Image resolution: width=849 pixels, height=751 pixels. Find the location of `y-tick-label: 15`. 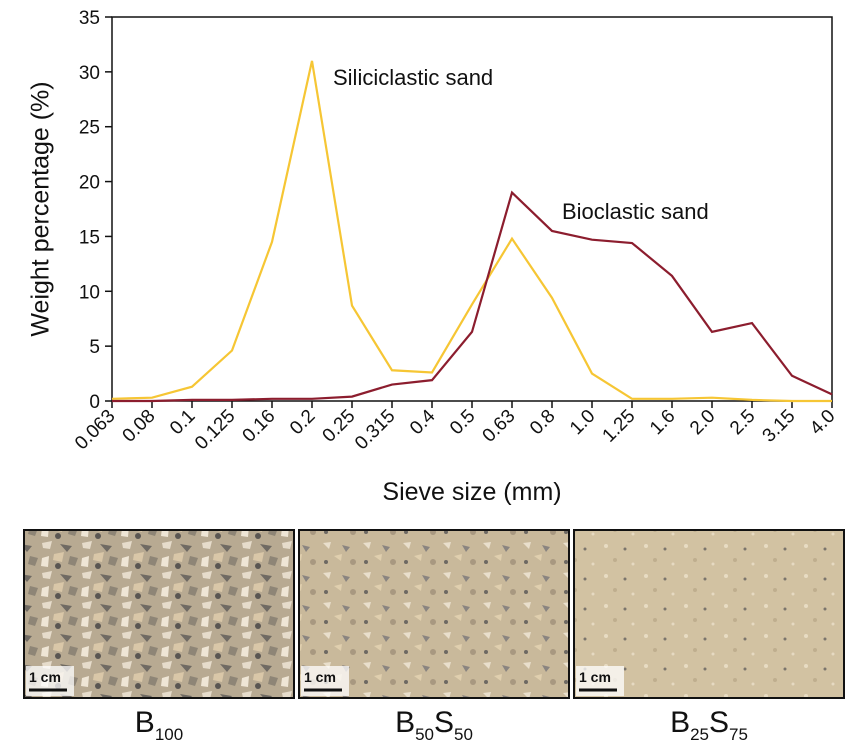

y-tick-label: 15 is located at coordinates (89, 237).